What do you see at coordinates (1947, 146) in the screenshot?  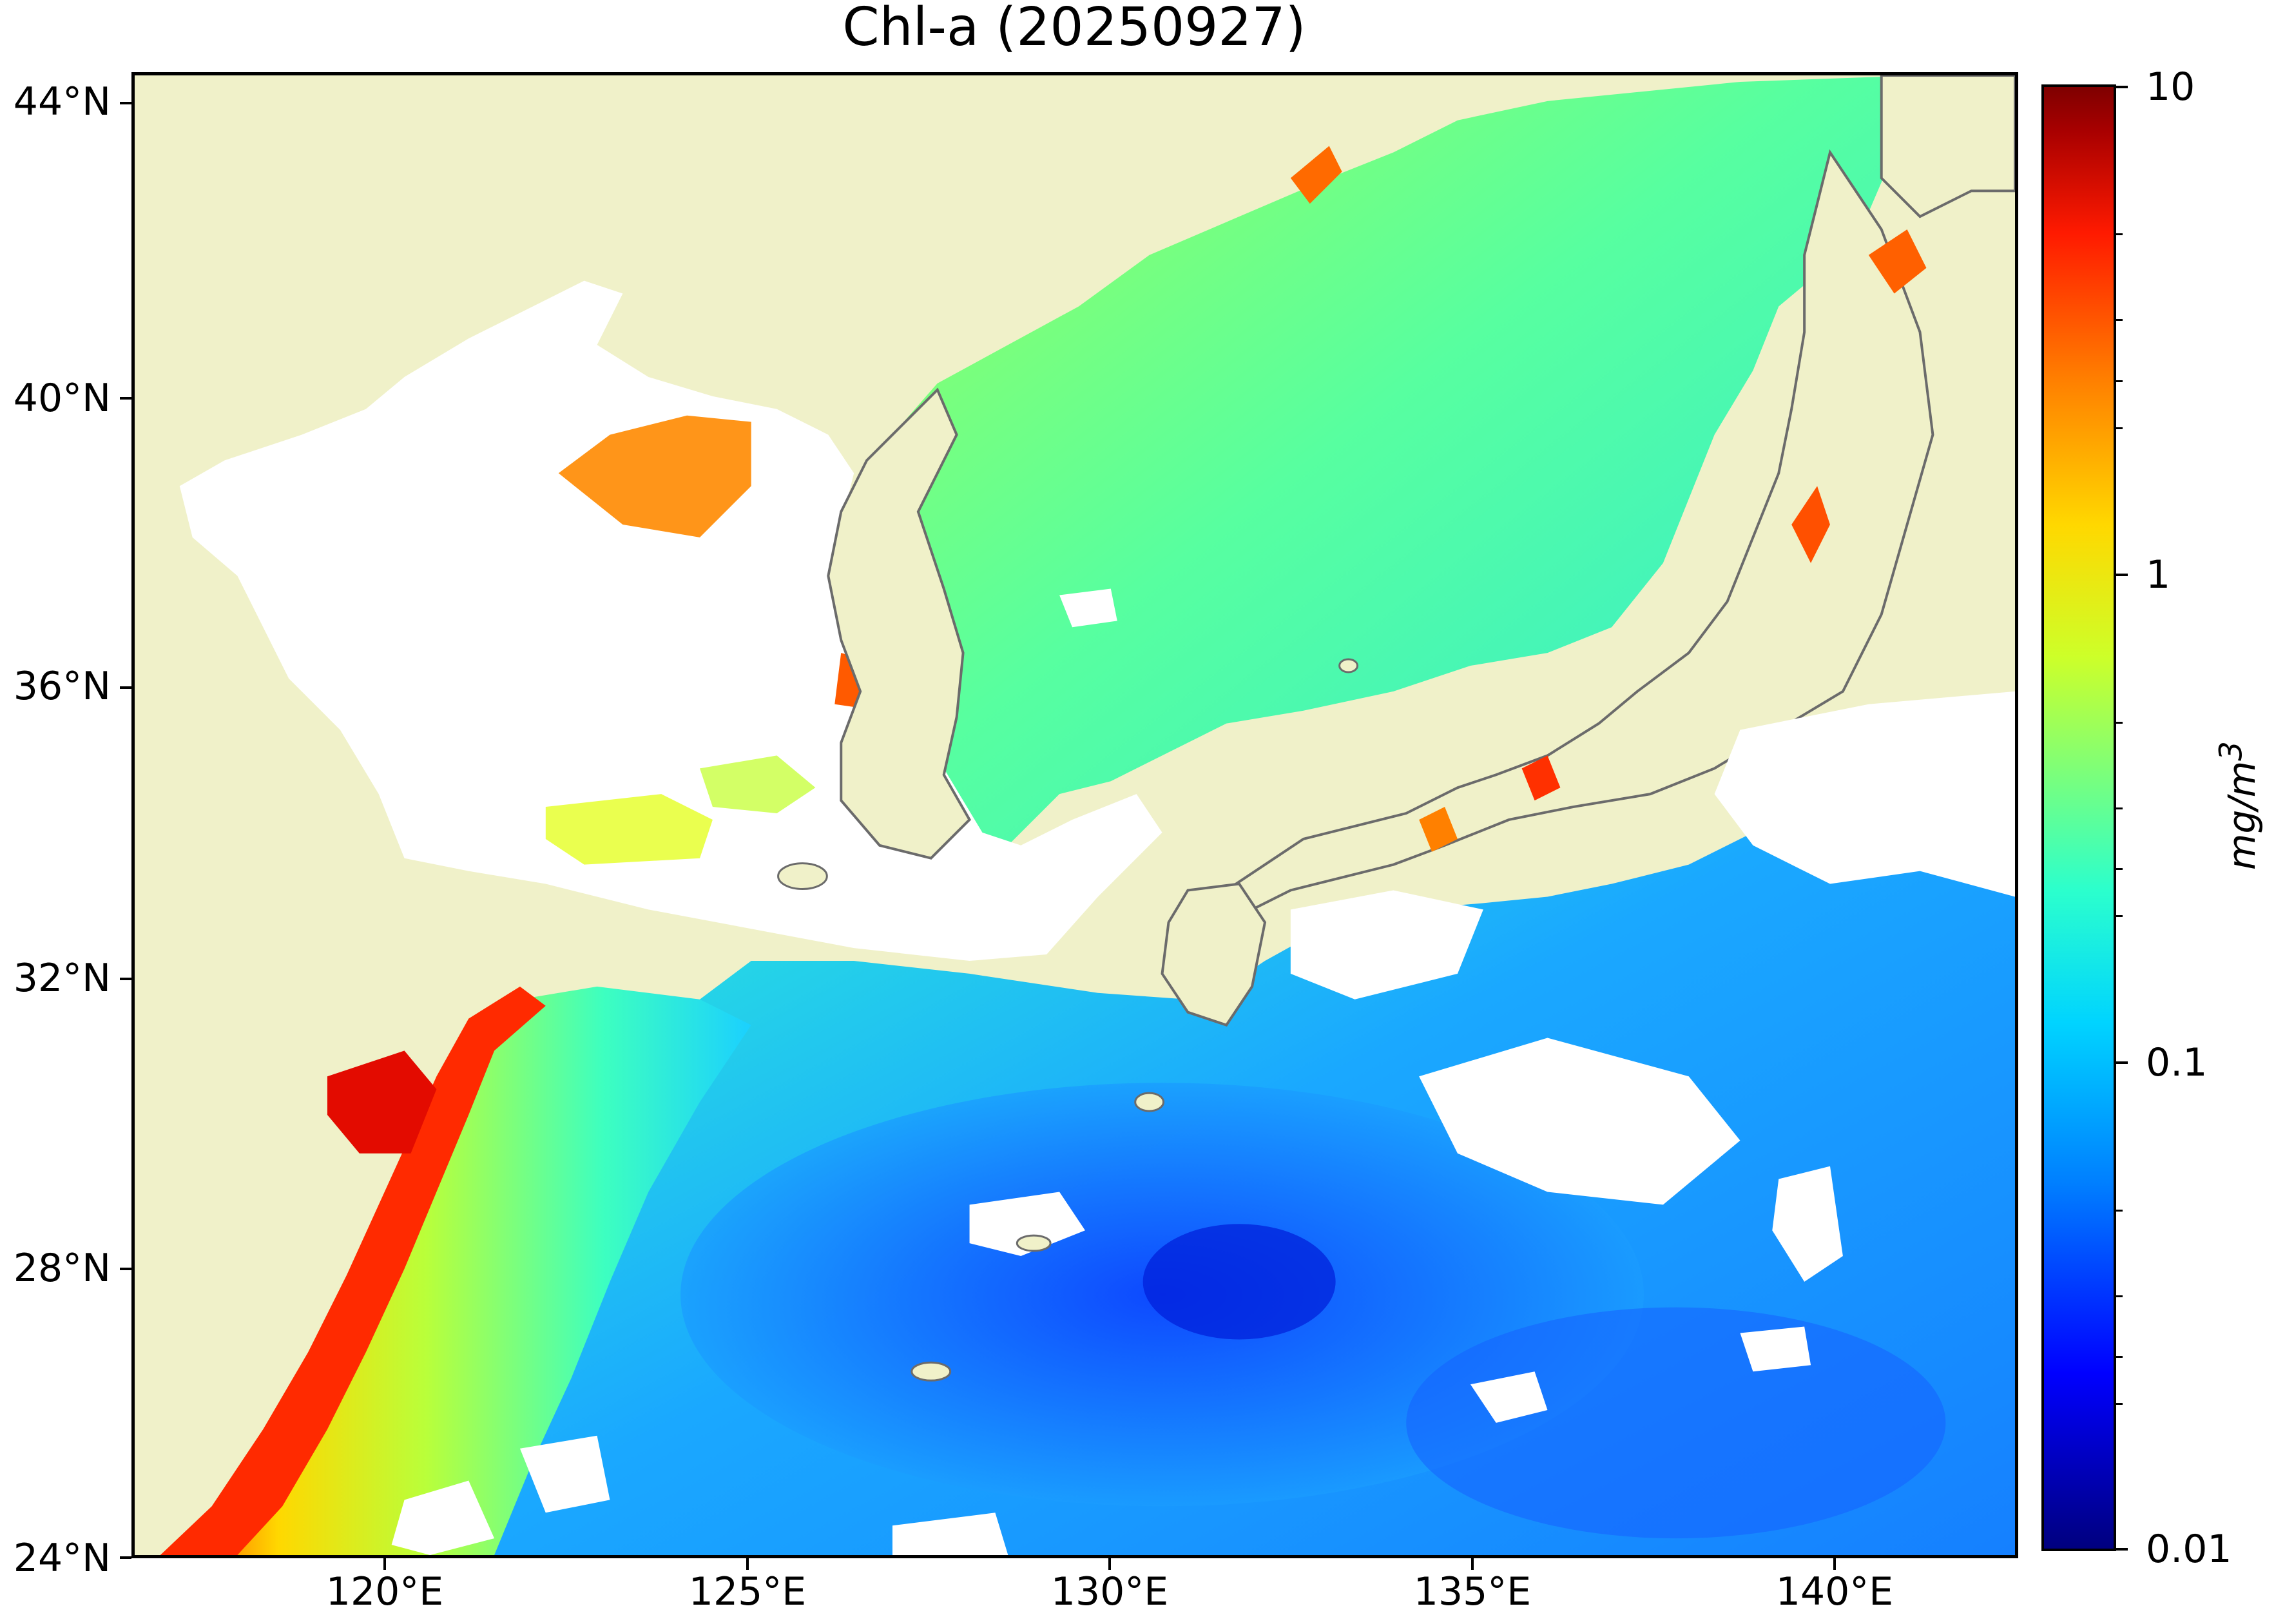 I see `japan-hokkaido` at bounding box center [1947, 146].